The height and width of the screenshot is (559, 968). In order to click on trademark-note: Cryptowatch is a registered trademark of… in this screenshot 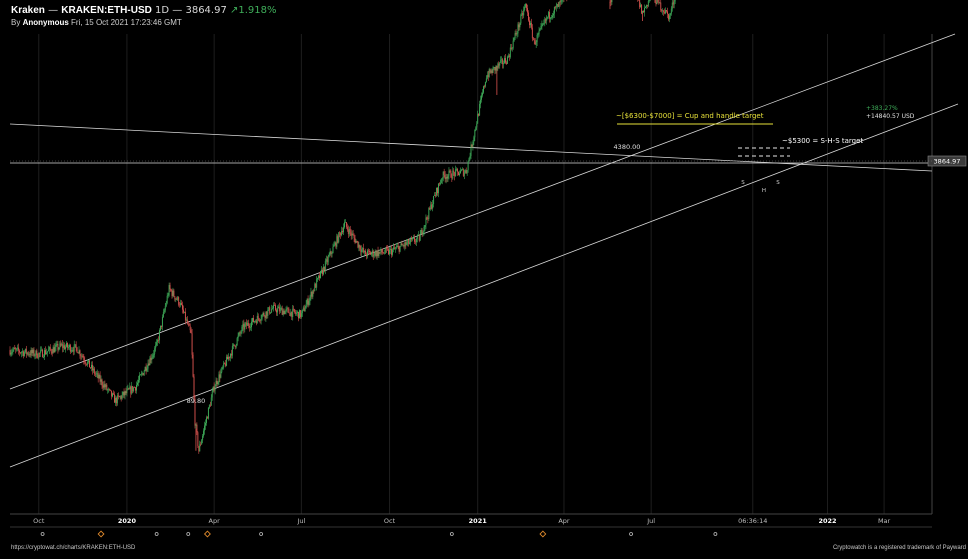, I will do `click(899, 548)`.